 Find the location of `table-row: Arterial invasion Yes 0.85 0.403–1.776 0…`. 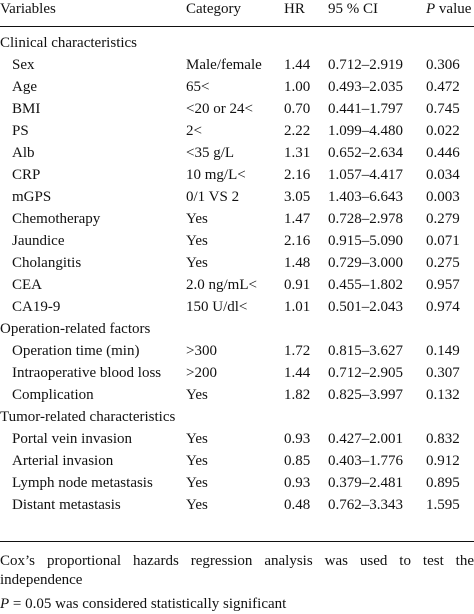

table-row: Arterial invasion Yes 0.85 0.403–1.776 0… is located at coordinates (237, 461).